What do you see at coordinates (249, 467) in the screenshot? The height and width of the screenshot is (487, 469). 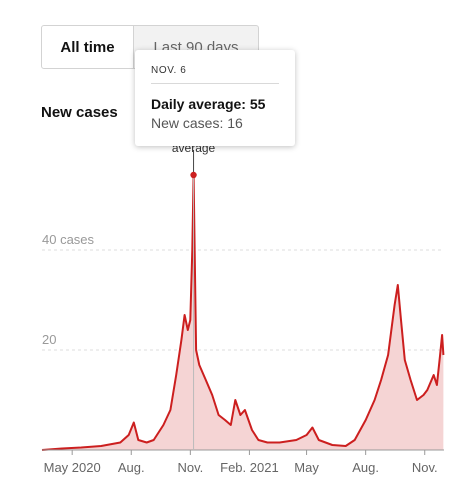 I see `x-tick-label: Feb. 2021` at bounding box center [249, 467].